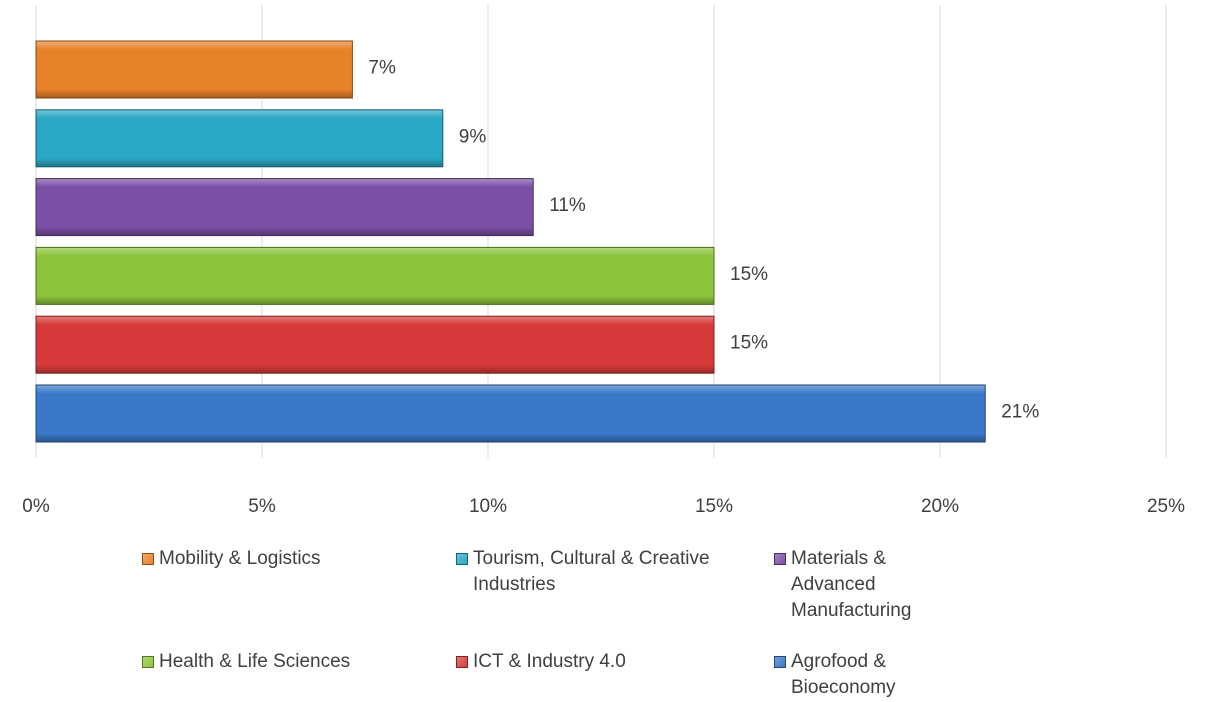 The height and width of the screenshot is (702, 1212). I want to click on legend-label: Health & Life Sciences, so click(255, 661).